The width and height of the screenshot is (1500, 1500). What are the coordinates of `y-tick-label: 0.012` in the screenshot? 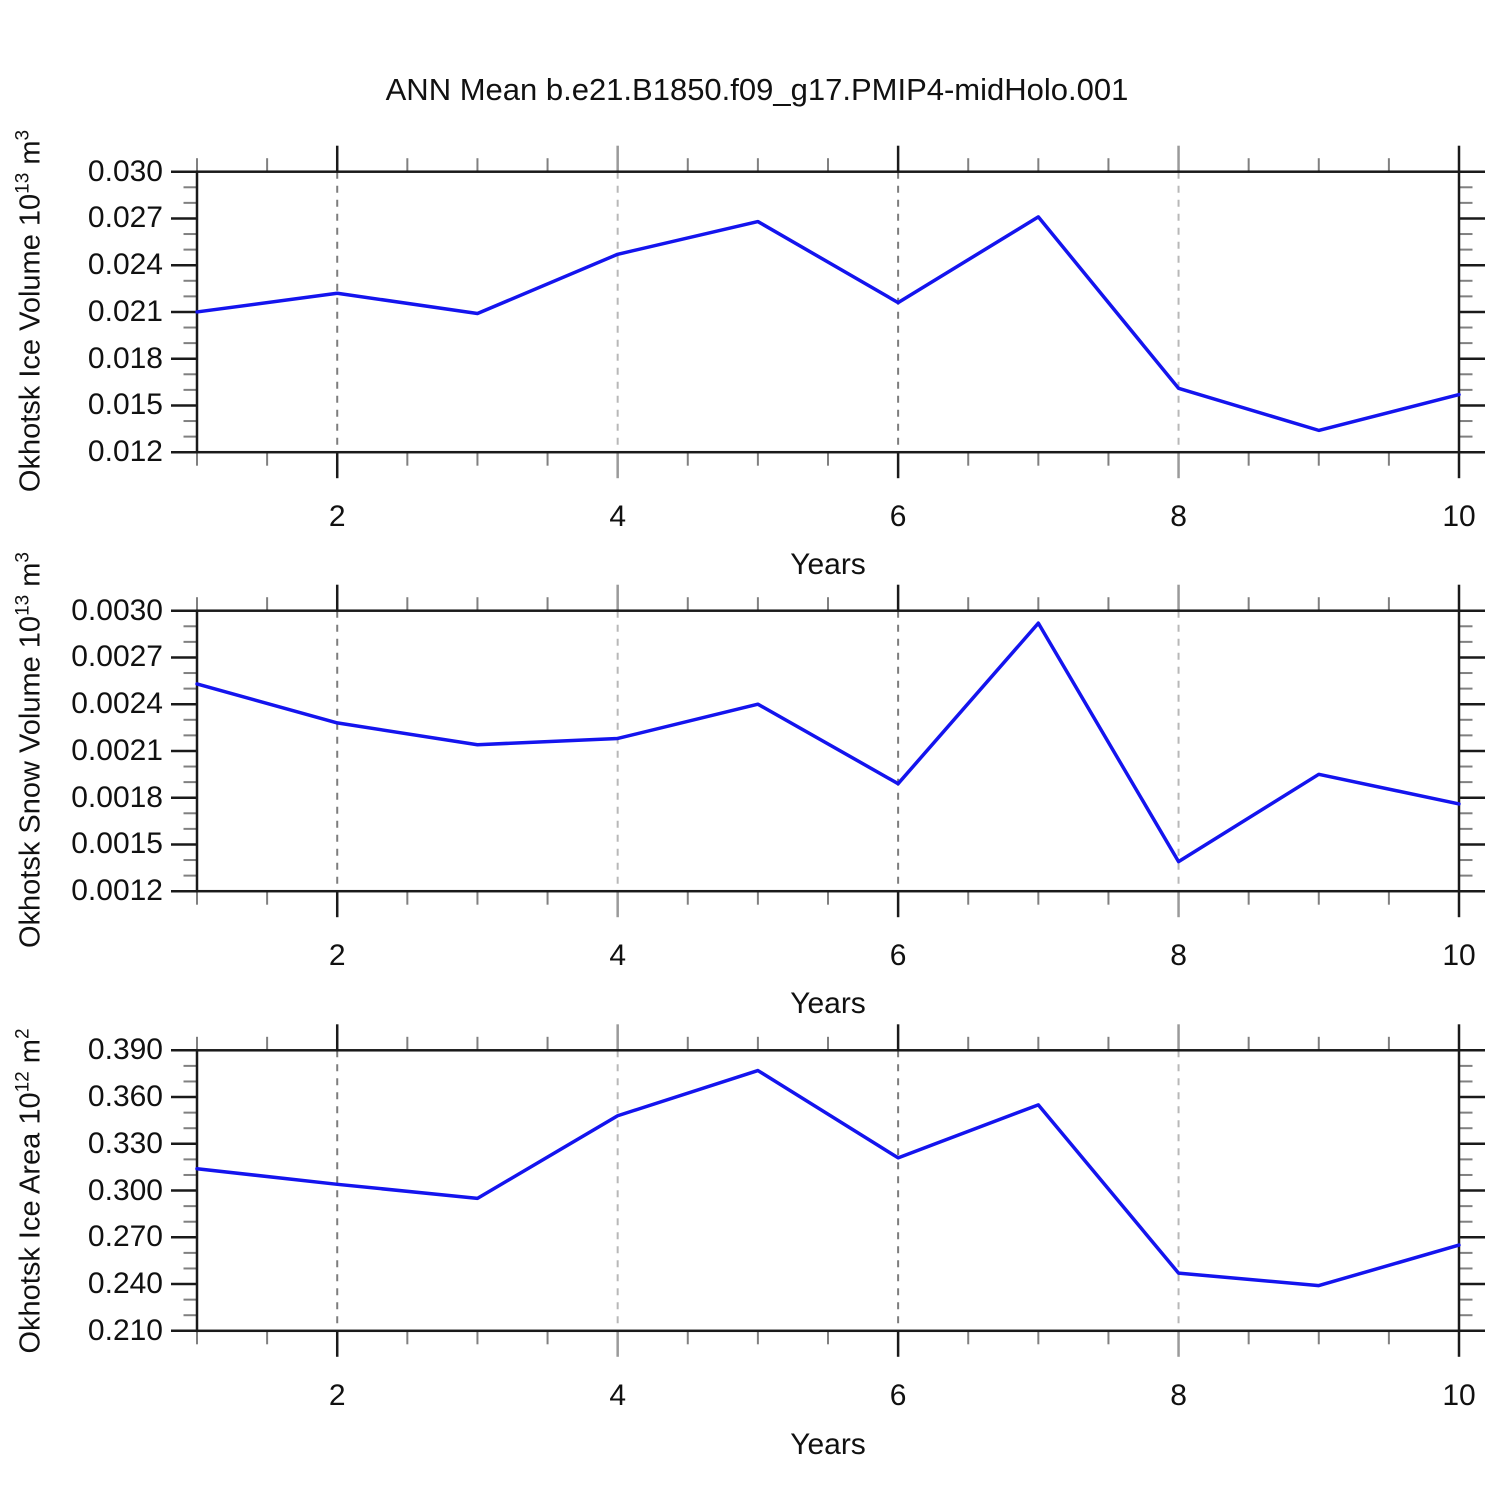 It's located at (125, 452).